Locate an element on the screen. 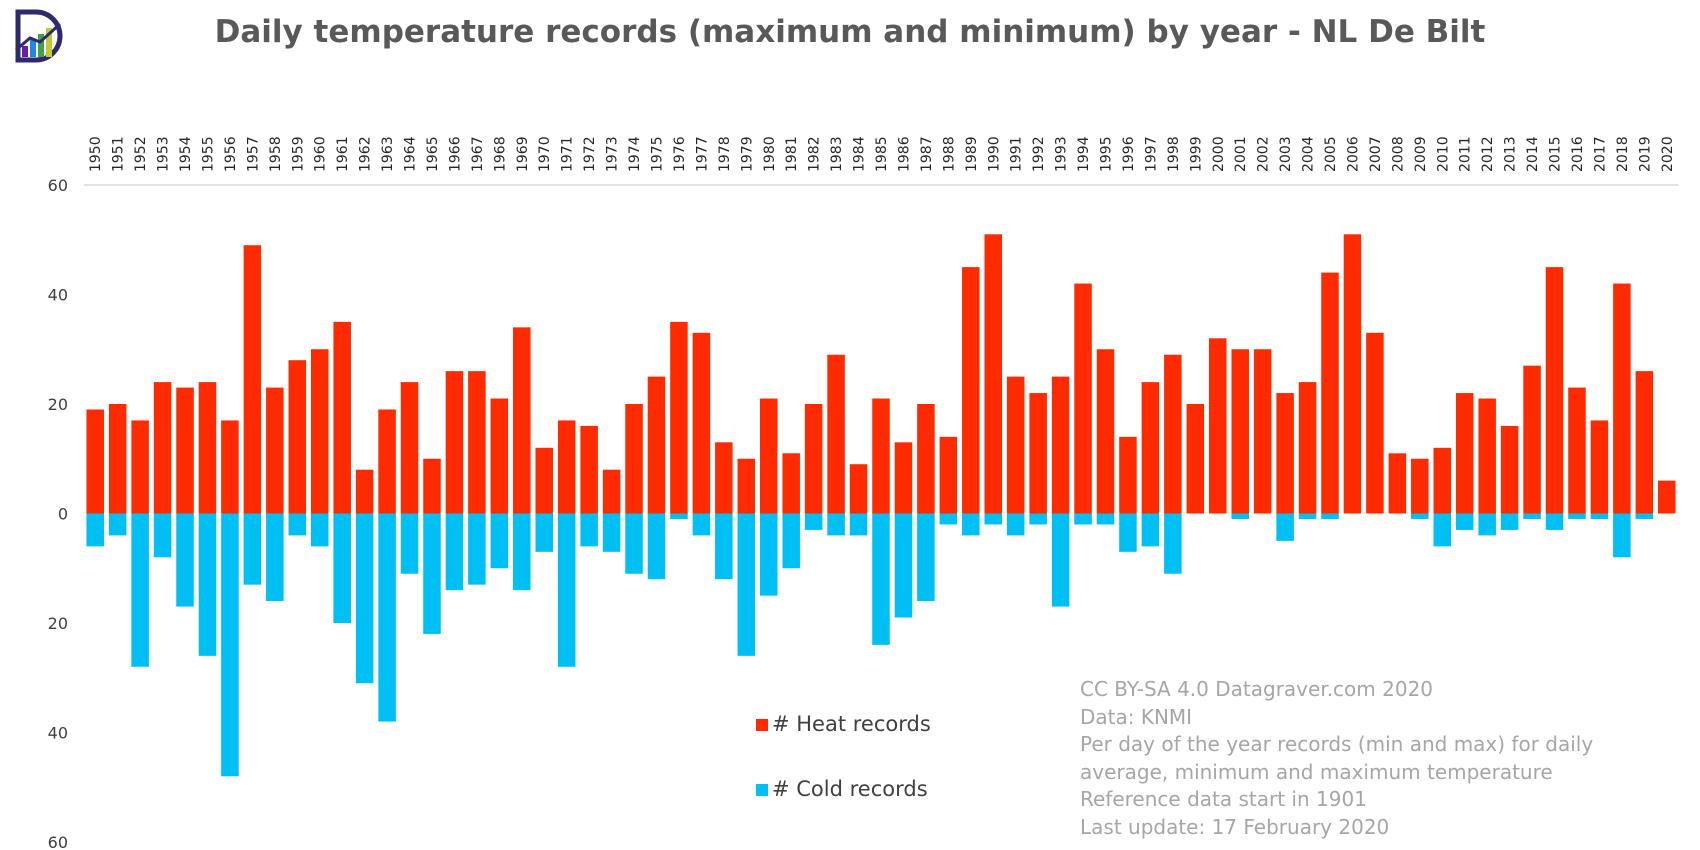 The image size is (1700, 850). x-tick-label: 2008 is located at coordinates (1398, 154).